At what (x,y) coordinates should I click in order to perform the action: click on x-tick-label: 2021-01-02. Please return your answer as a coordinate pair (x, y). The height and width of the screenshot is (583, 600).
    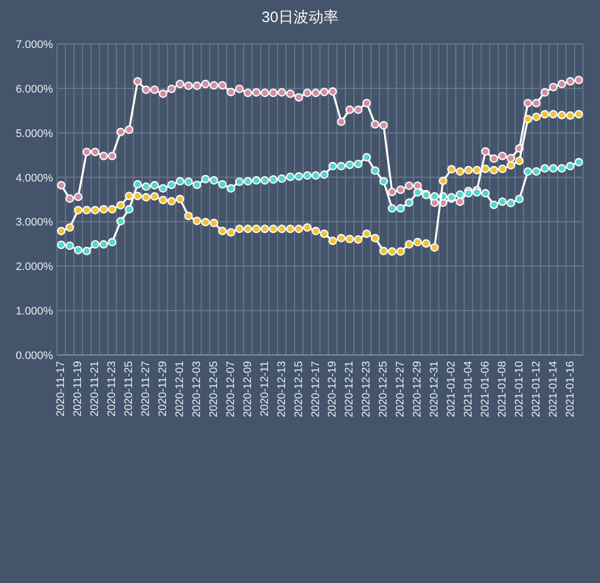
    Looking at the image, I should click on (452, 389).